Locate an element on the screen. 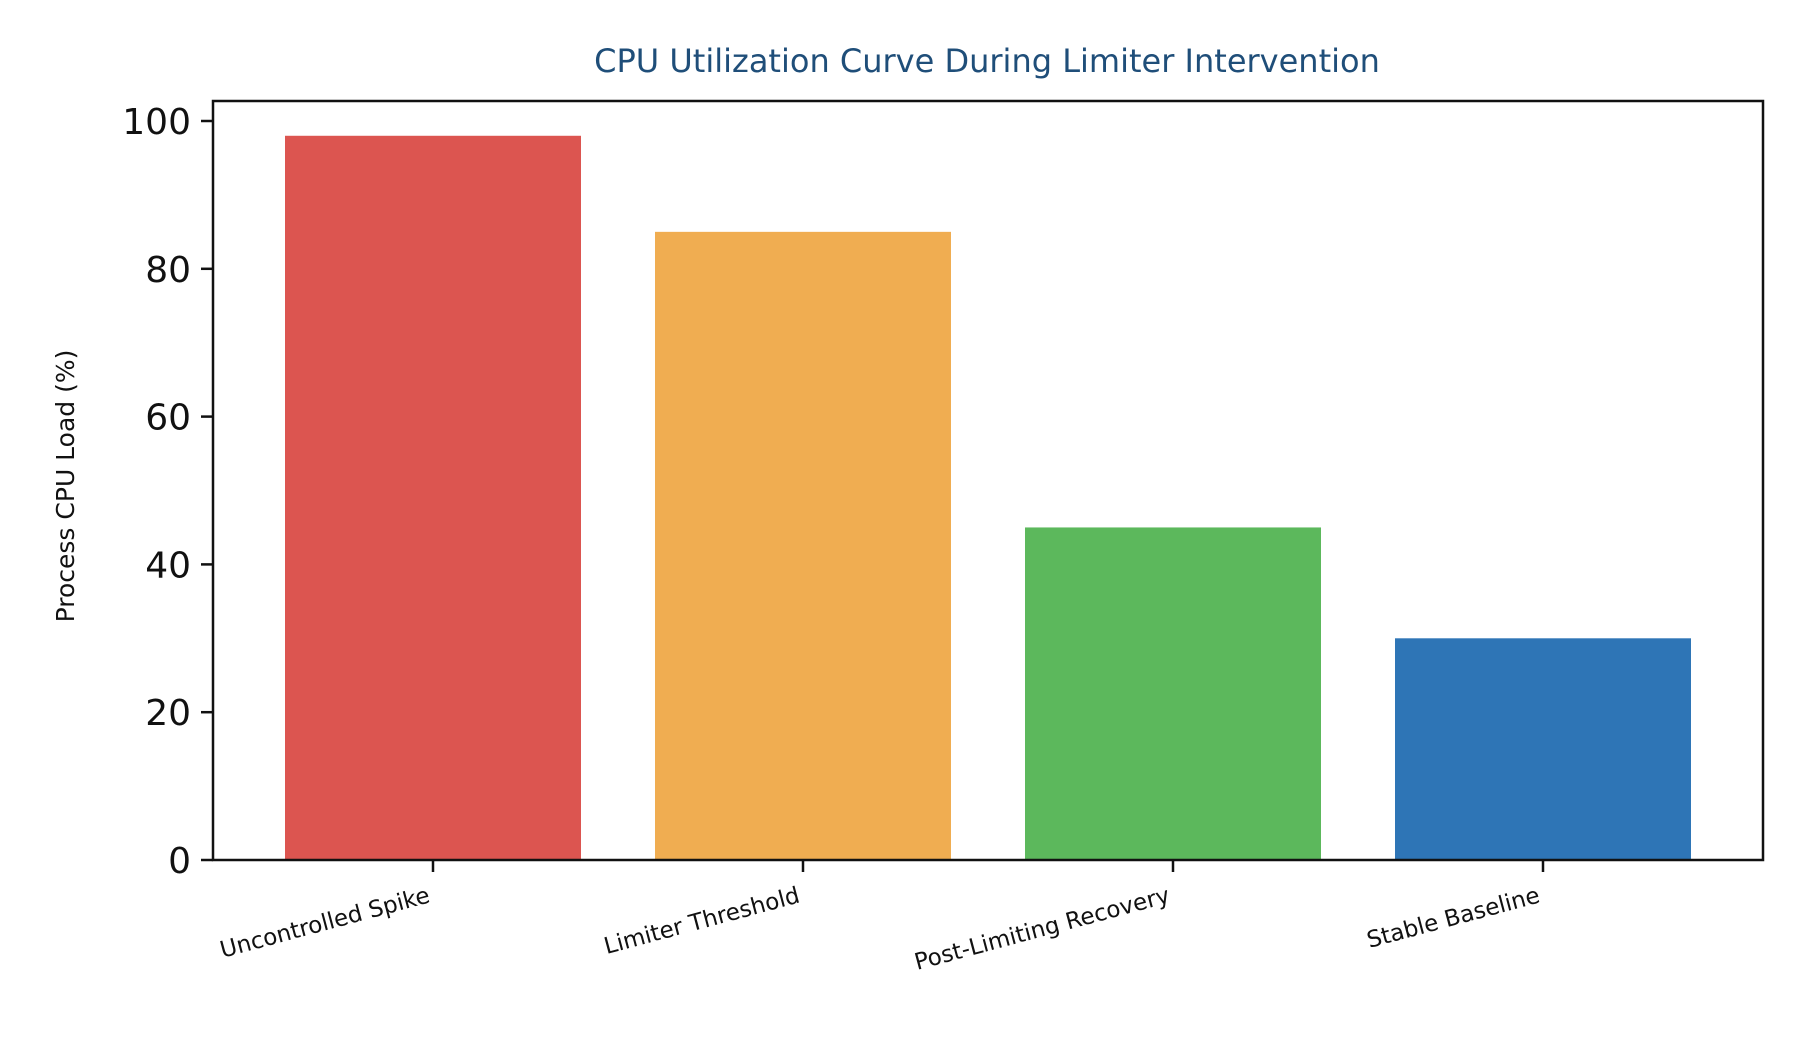  y-tick-label: 80 is located at coordinates (168, 270).